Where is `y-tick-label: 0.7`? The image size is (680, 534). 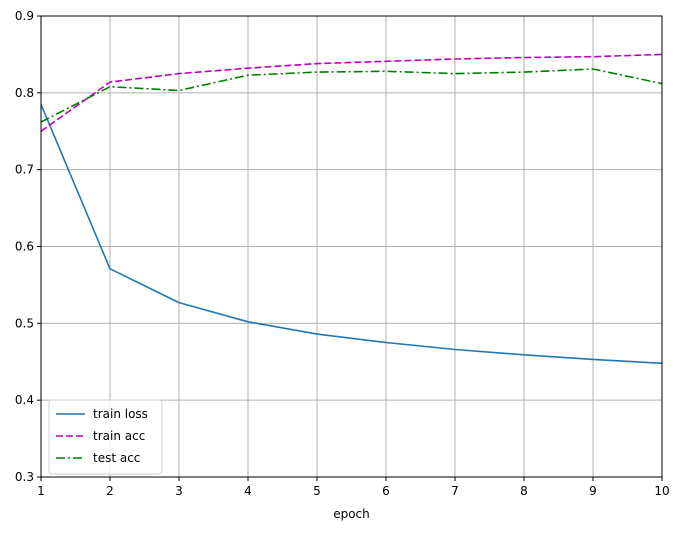 y-tick-label: 0.7 is located at coordinates (24, 170).